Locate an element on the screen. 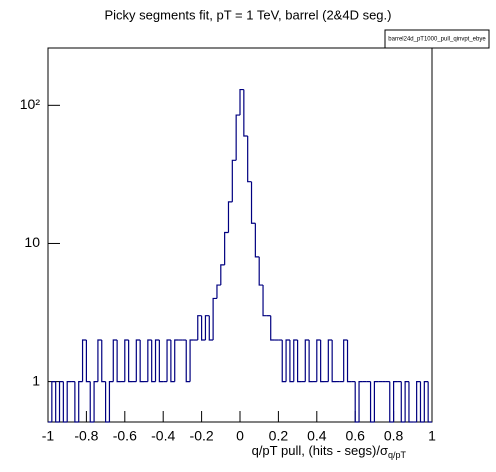 Image resolution: width=496 pixels, height=472 pixels. x-tick-label: 0 is located at coordinates (240, 436).